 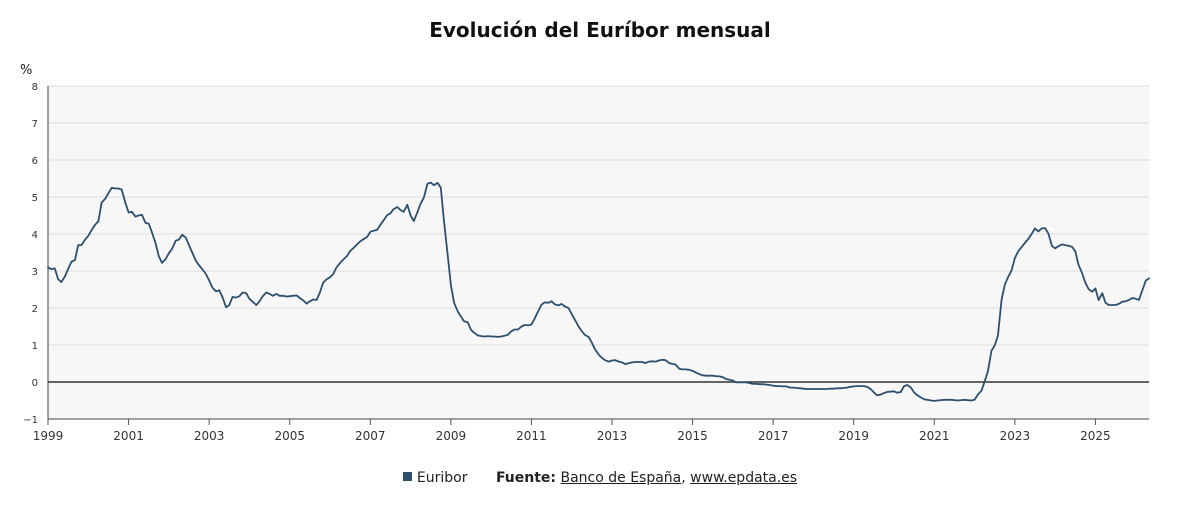 I want to click on chart-title: Evolución del Euríbor mensual, so click(x=600, y=30).